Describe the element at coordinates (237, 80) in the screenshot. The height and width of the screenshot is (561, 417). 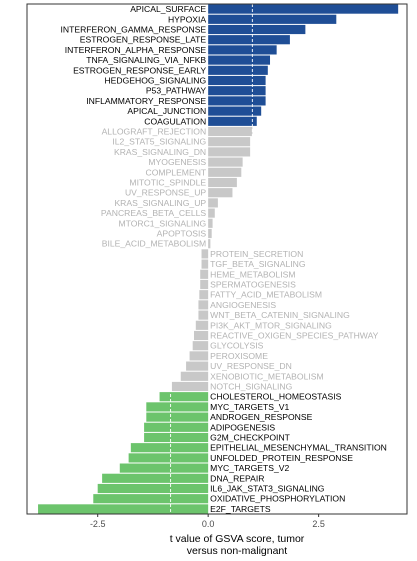
I see `bar-hedgehog-signaling` at that location.